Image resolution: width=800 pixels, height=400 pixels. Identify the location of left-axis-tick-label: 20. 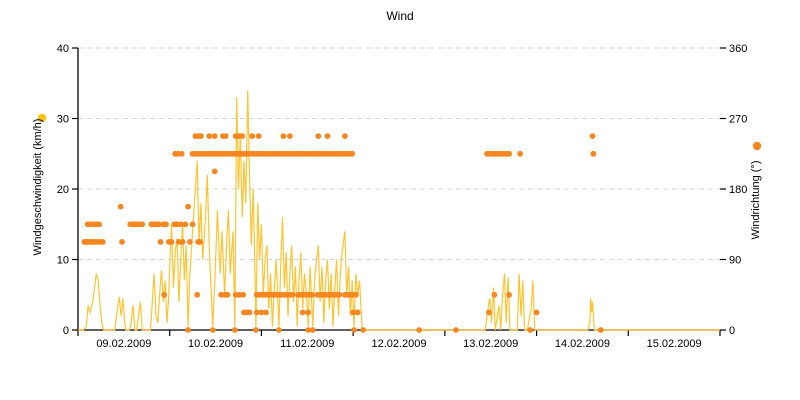
(63, 190).